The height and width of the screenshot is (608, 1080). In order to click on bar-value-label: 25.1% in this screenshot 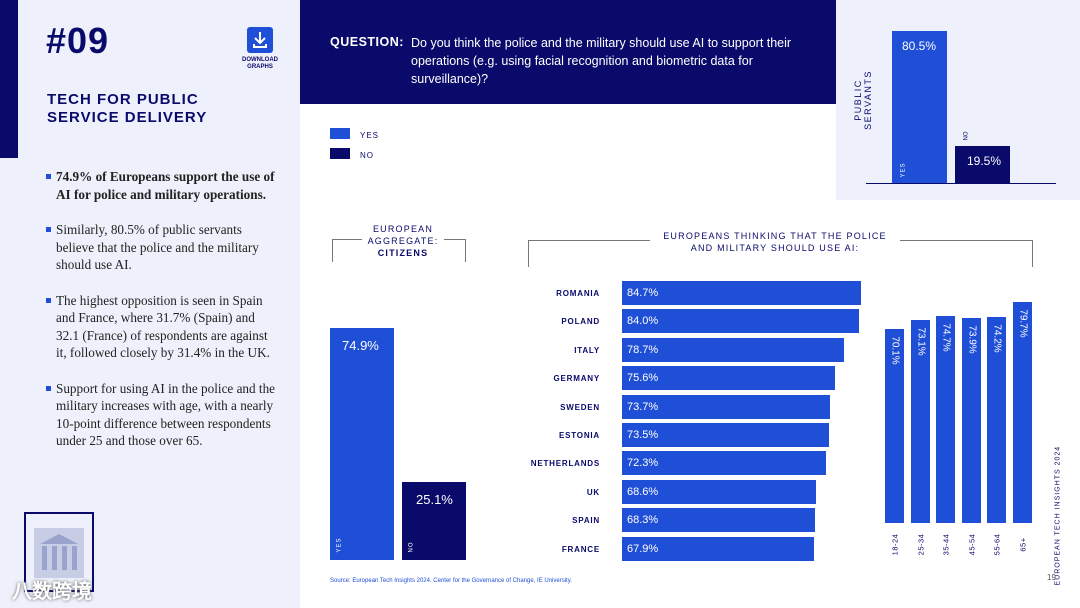, I will do `click(434, 500)`.